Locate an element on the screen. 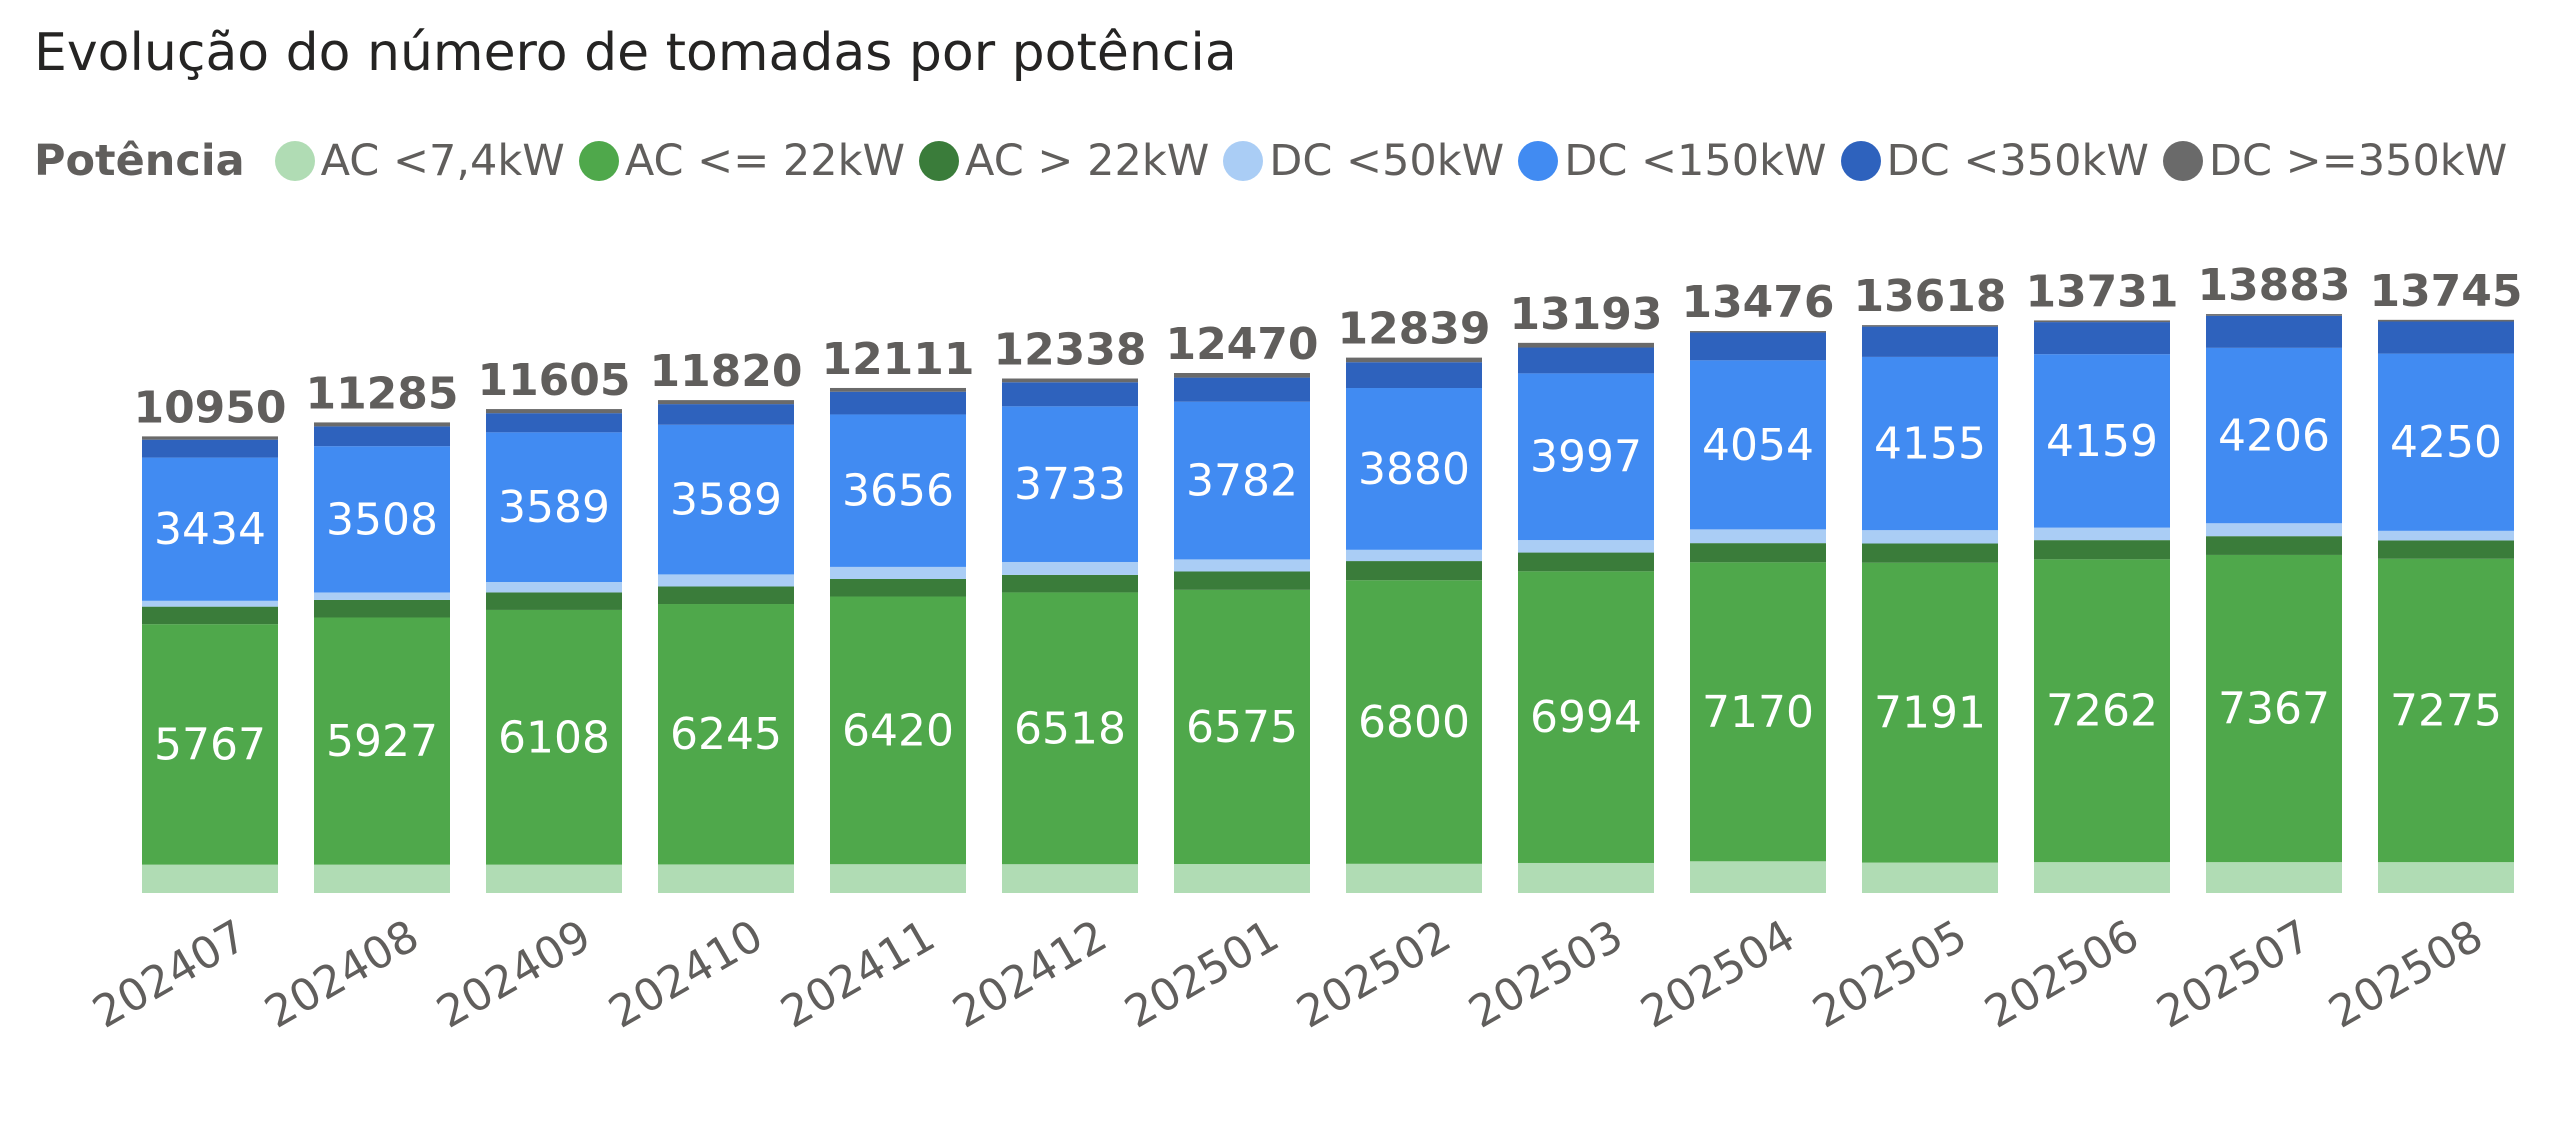 The height and width of the screenshot is (1127, 2560). legend-item-ac-gt-22kw: AC > 22kW is located at coordinates (1064, 161).